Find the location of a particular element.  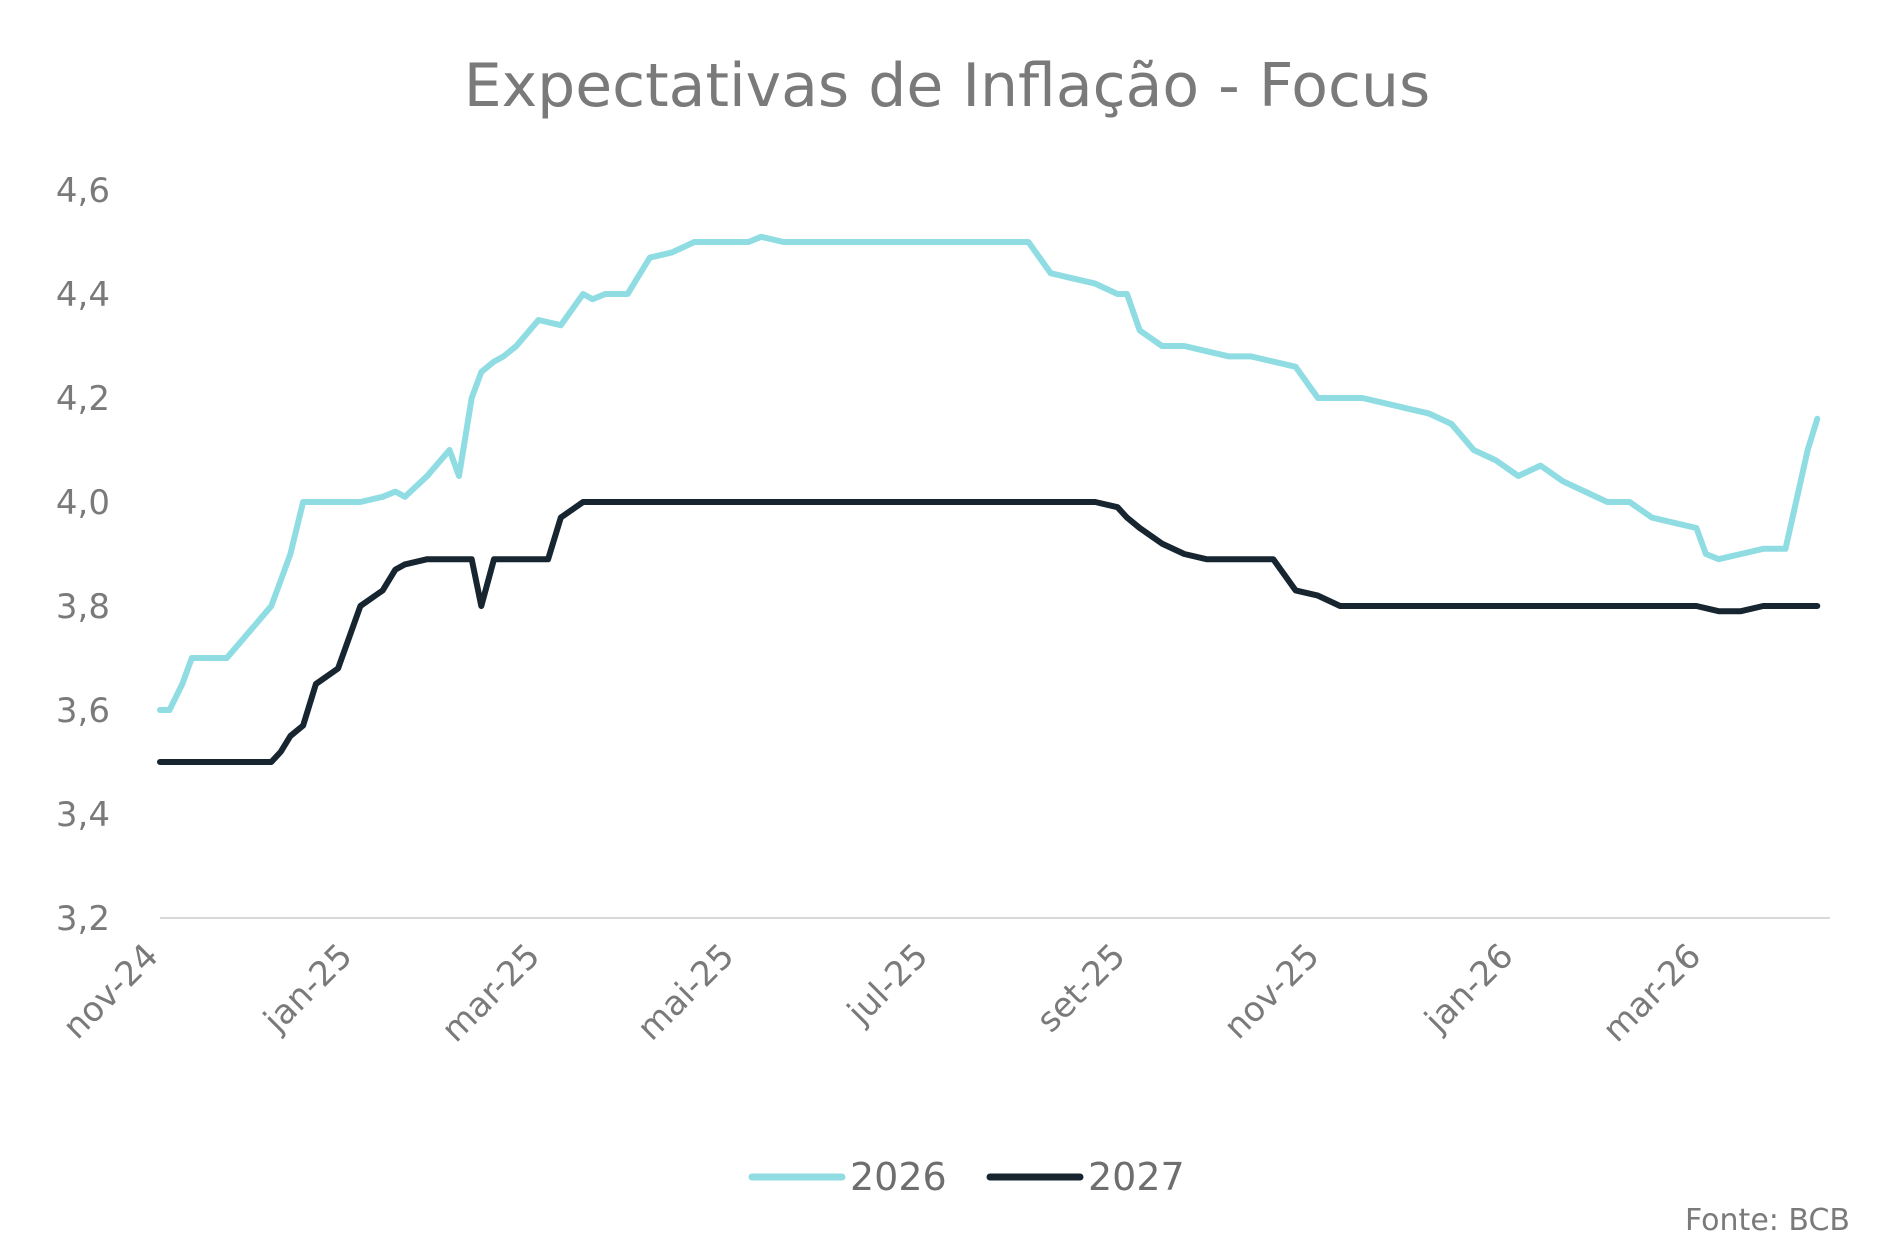

x-tick-label: set-25 is located at coordinates (1081, 988).